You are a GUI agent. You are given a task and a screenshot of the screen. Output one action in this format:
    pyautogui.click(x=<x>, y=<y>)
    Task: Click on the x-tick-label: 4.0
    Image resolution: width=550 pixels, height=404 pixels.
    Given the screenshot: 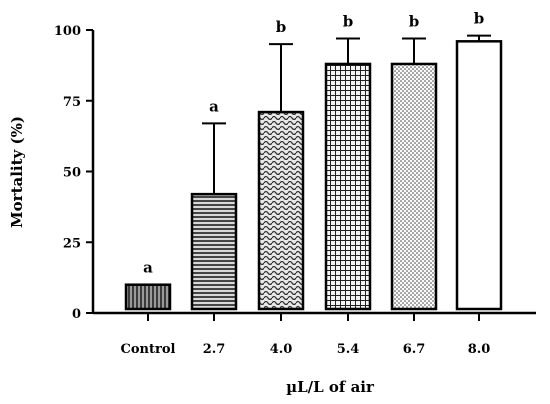 What is the action you would take?
    pyautogui.click(x=281, y=349)
    